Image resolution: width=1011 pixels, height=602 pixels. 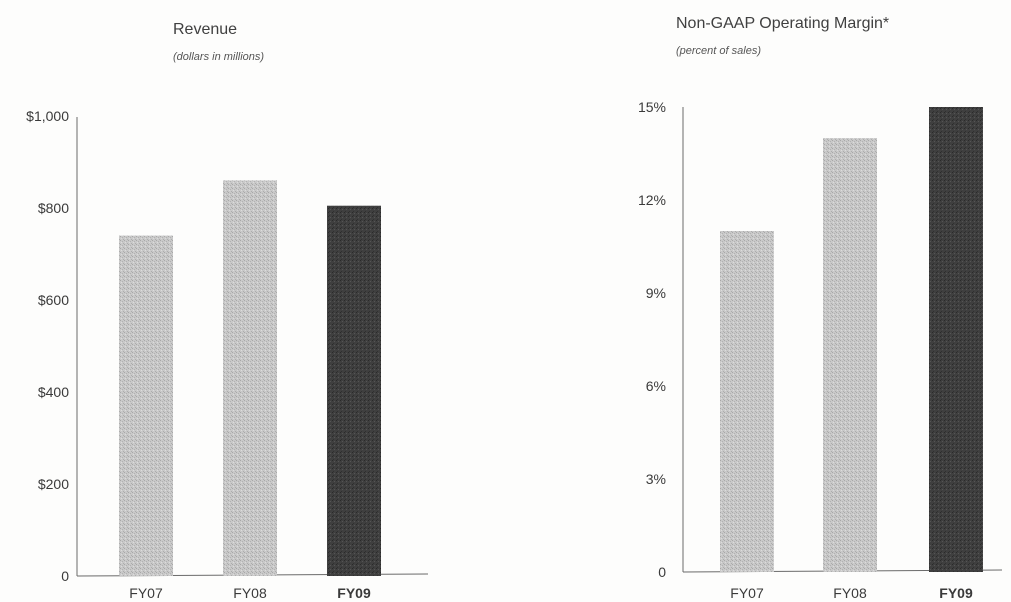 What do you see at coordinates (782, 23) in the screenshot?
I see `chart-title: Non-GAAP Operating Margin*` at bounding box center [782, 23].